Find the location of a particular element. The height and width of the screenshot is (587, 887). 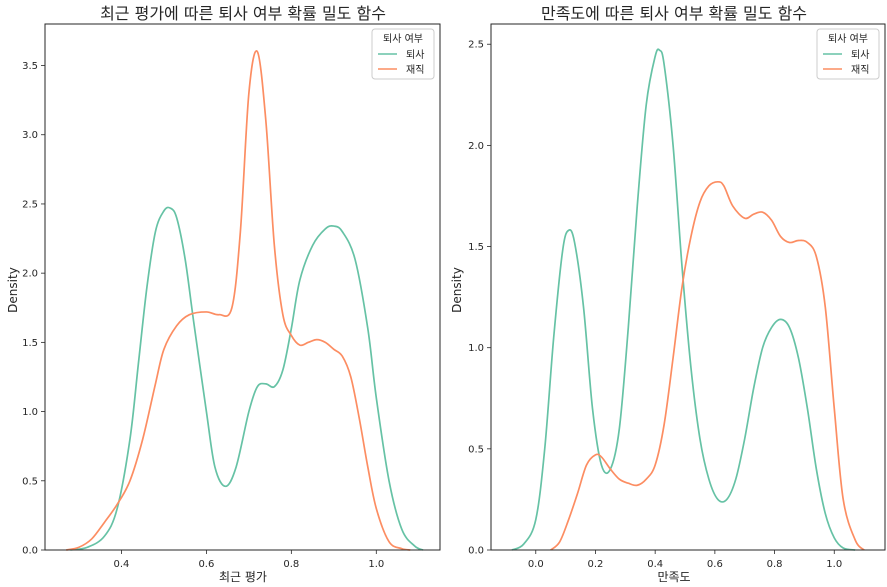

y-tick-label: 3.5 is located at coordinates (30, 66).